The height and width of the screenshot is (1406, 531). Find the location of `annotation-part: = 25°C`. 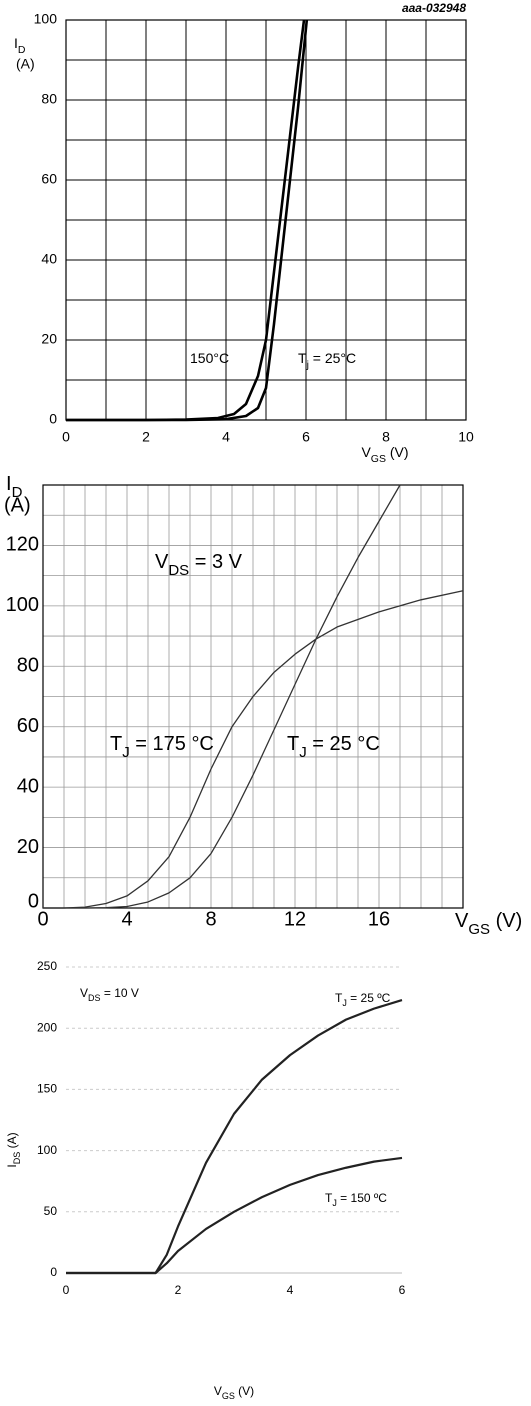

annotation-part: = 25°C is located at coordinates (332, 358).